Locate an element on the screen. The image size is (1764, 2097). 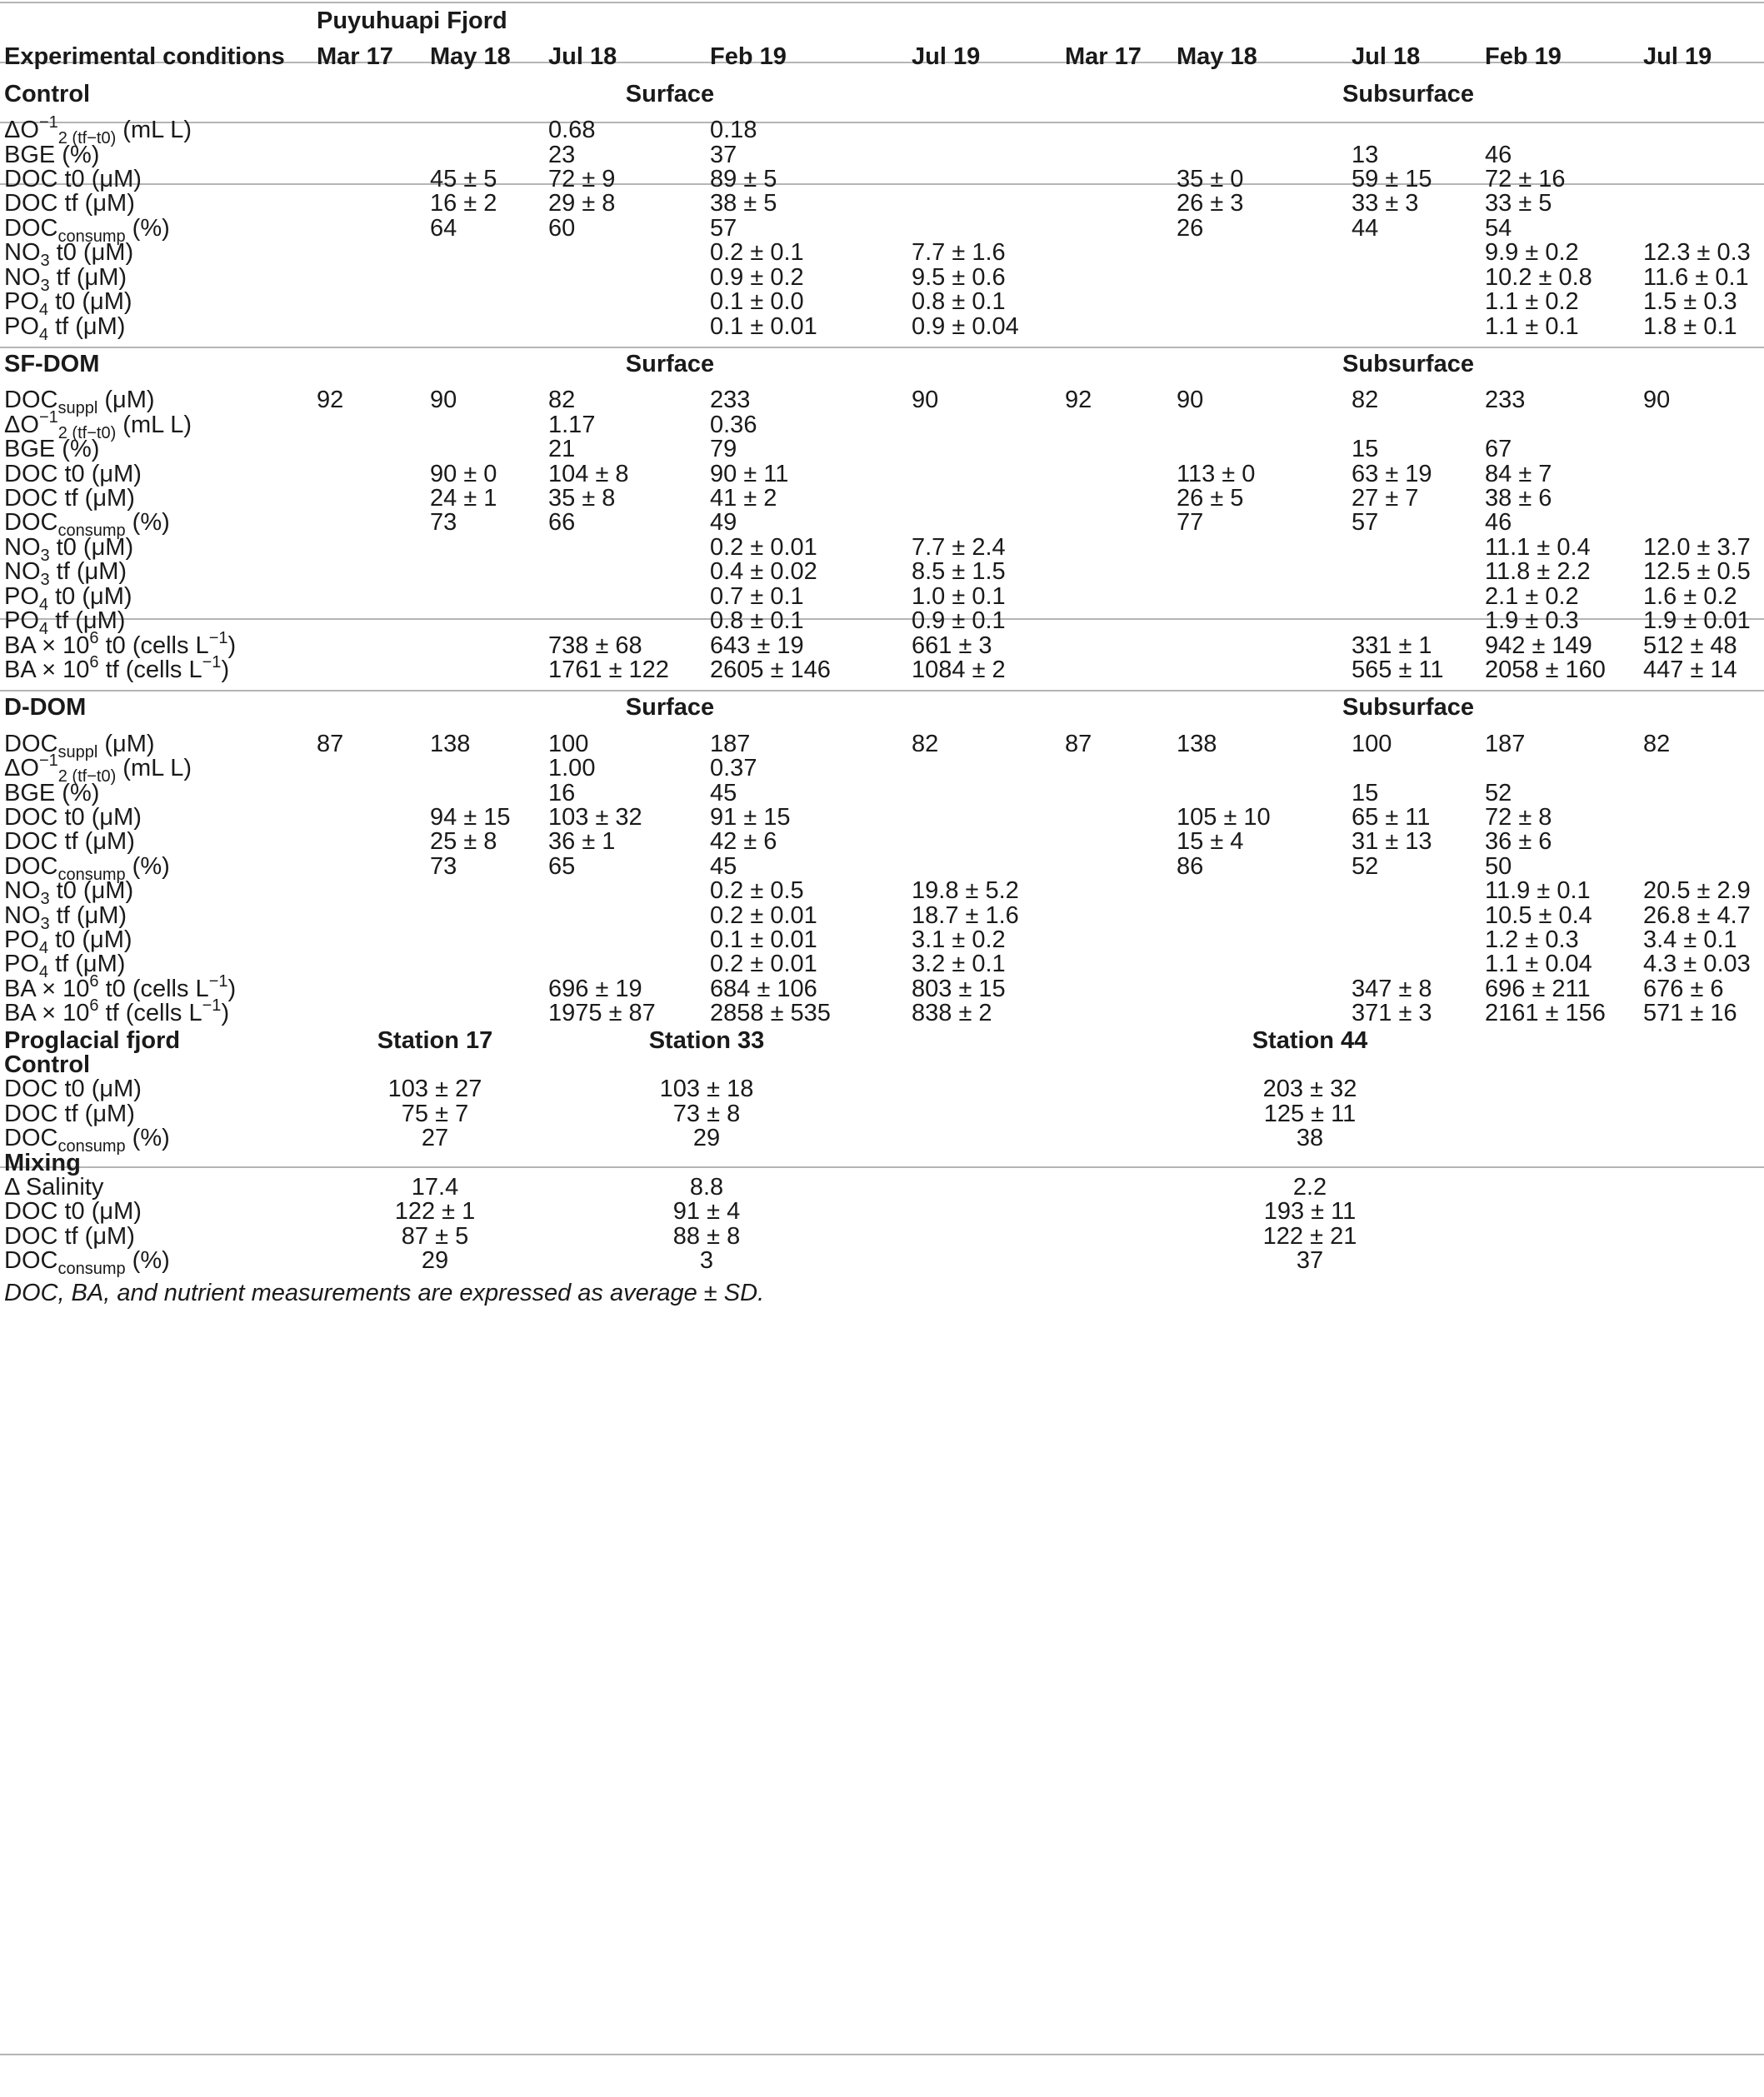
table-cell: 447 ± 14 is located at coordinates (1690, 670).